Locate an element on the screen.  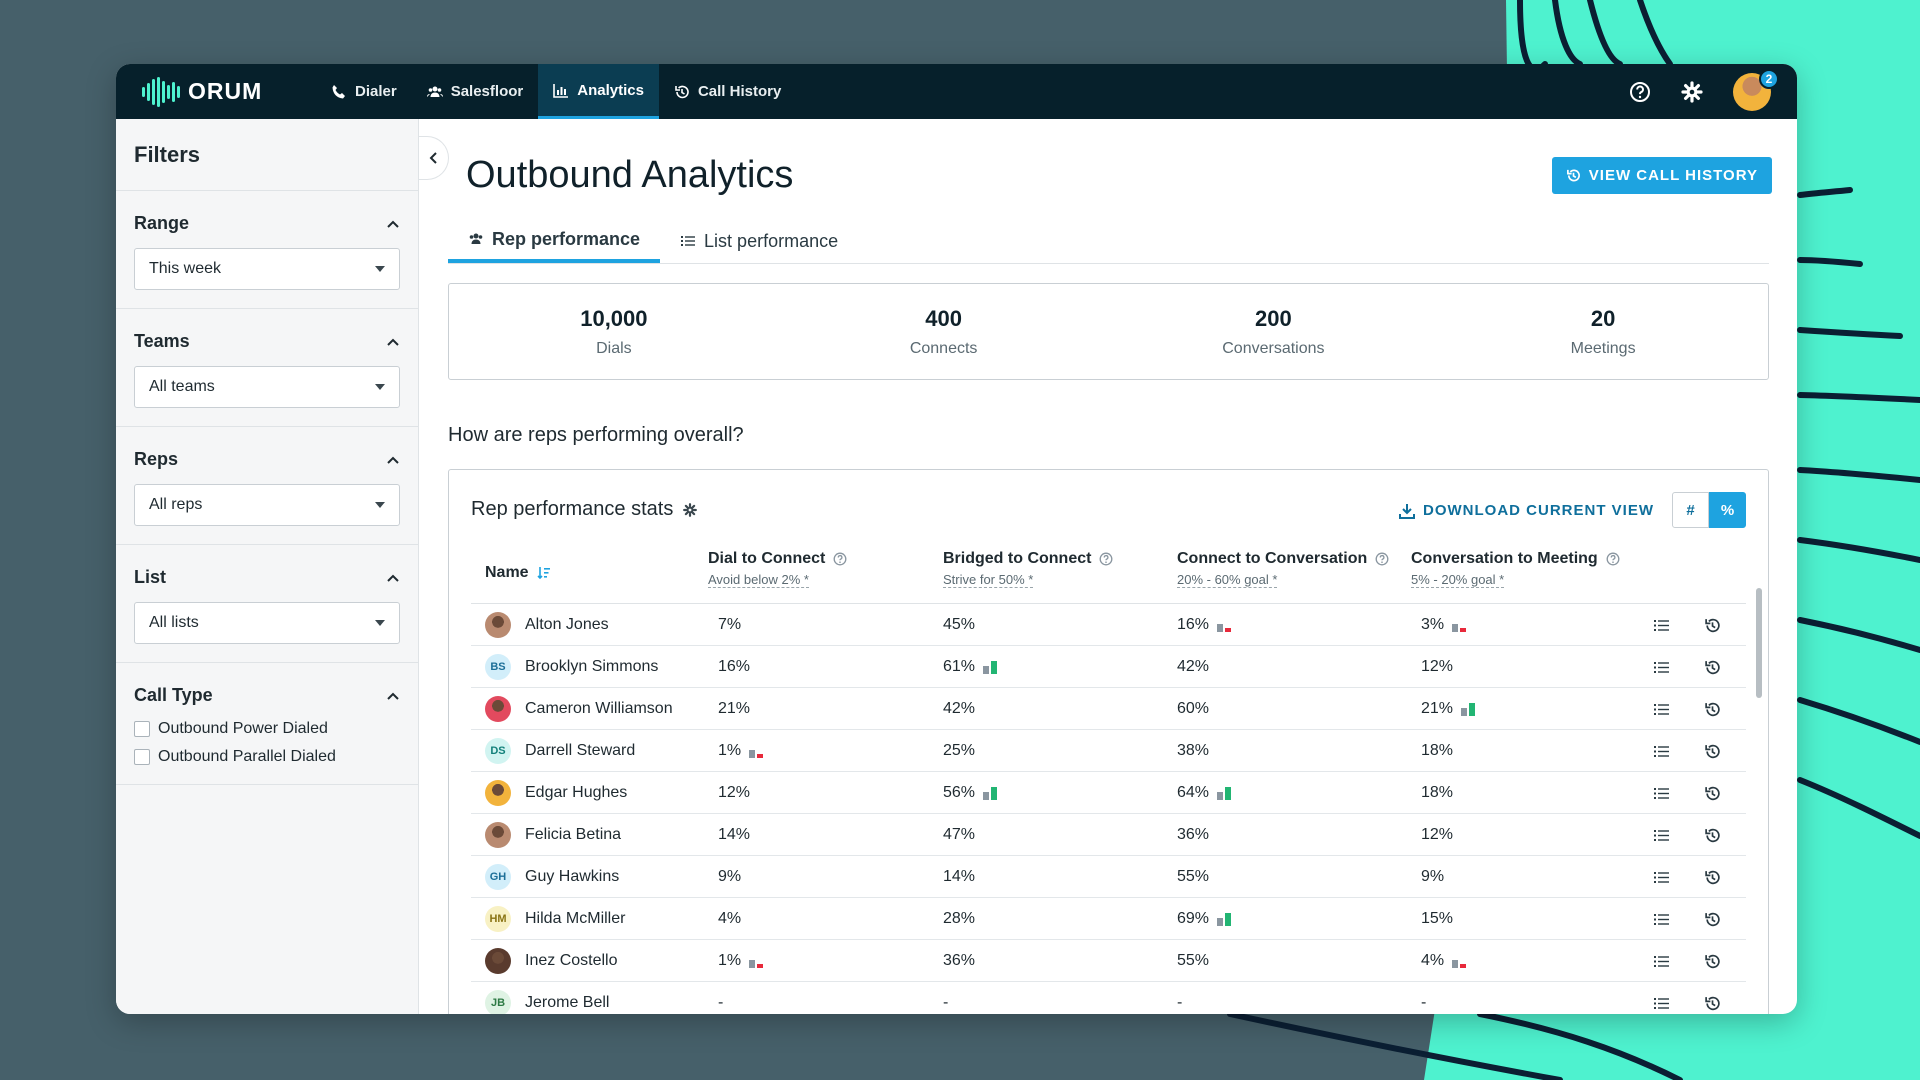
rep-name-cell: Edgar Hughes is located at coordinates (556, 793).